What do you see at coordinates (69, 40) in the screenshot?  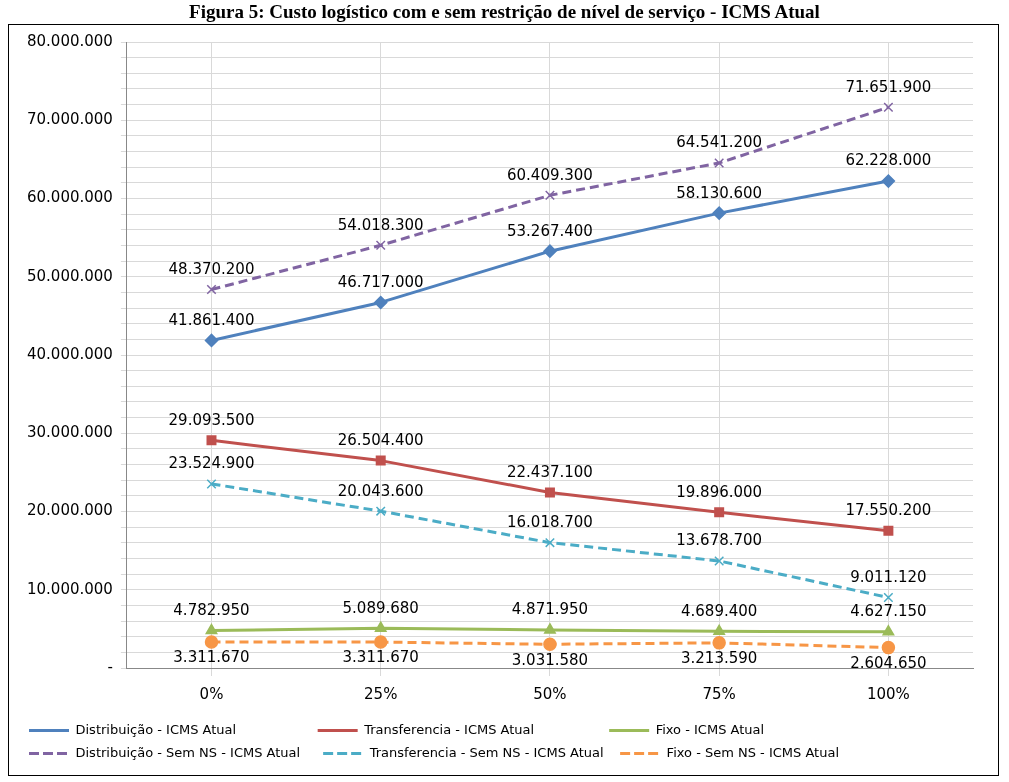 I see `y-tick-label: 80.000.000` at bounding box center [69, 40].